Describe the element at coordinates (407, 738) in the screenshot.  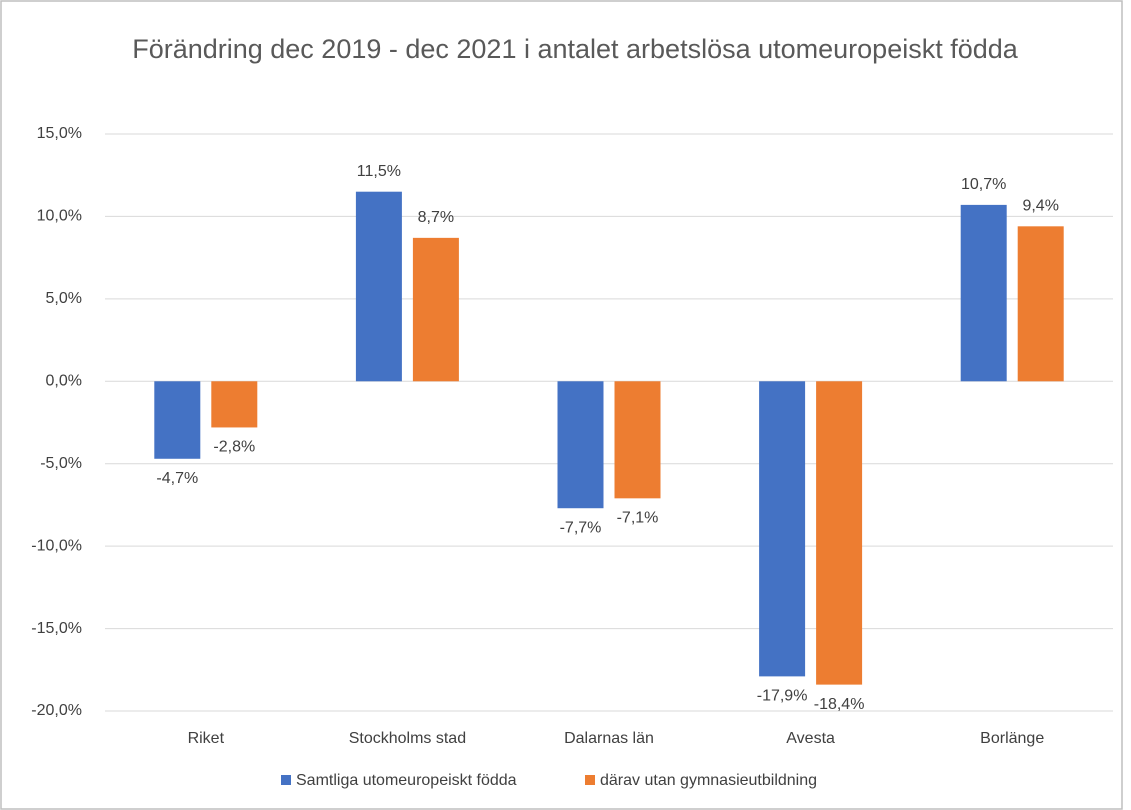
I see `x-tick-label: Stockholms stad` at that location.